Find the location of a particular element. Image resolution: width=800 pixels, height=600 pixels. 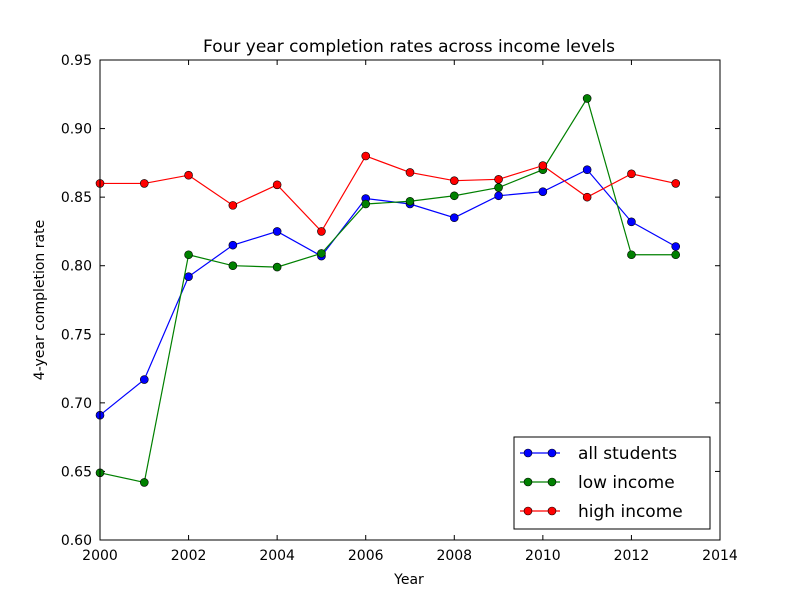

x-axis-title: Year is located at coordinates (408, 580).